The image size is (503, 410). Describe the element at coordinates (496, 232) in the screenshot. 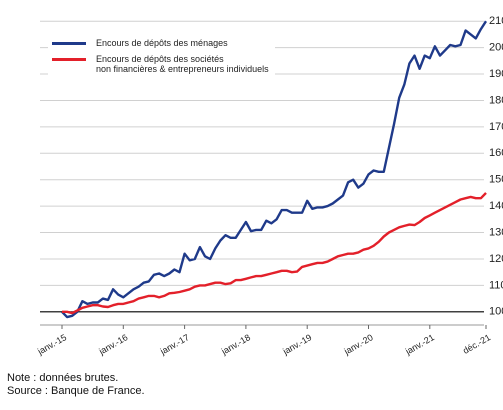

I see `y-tick-label: 130` at that location.